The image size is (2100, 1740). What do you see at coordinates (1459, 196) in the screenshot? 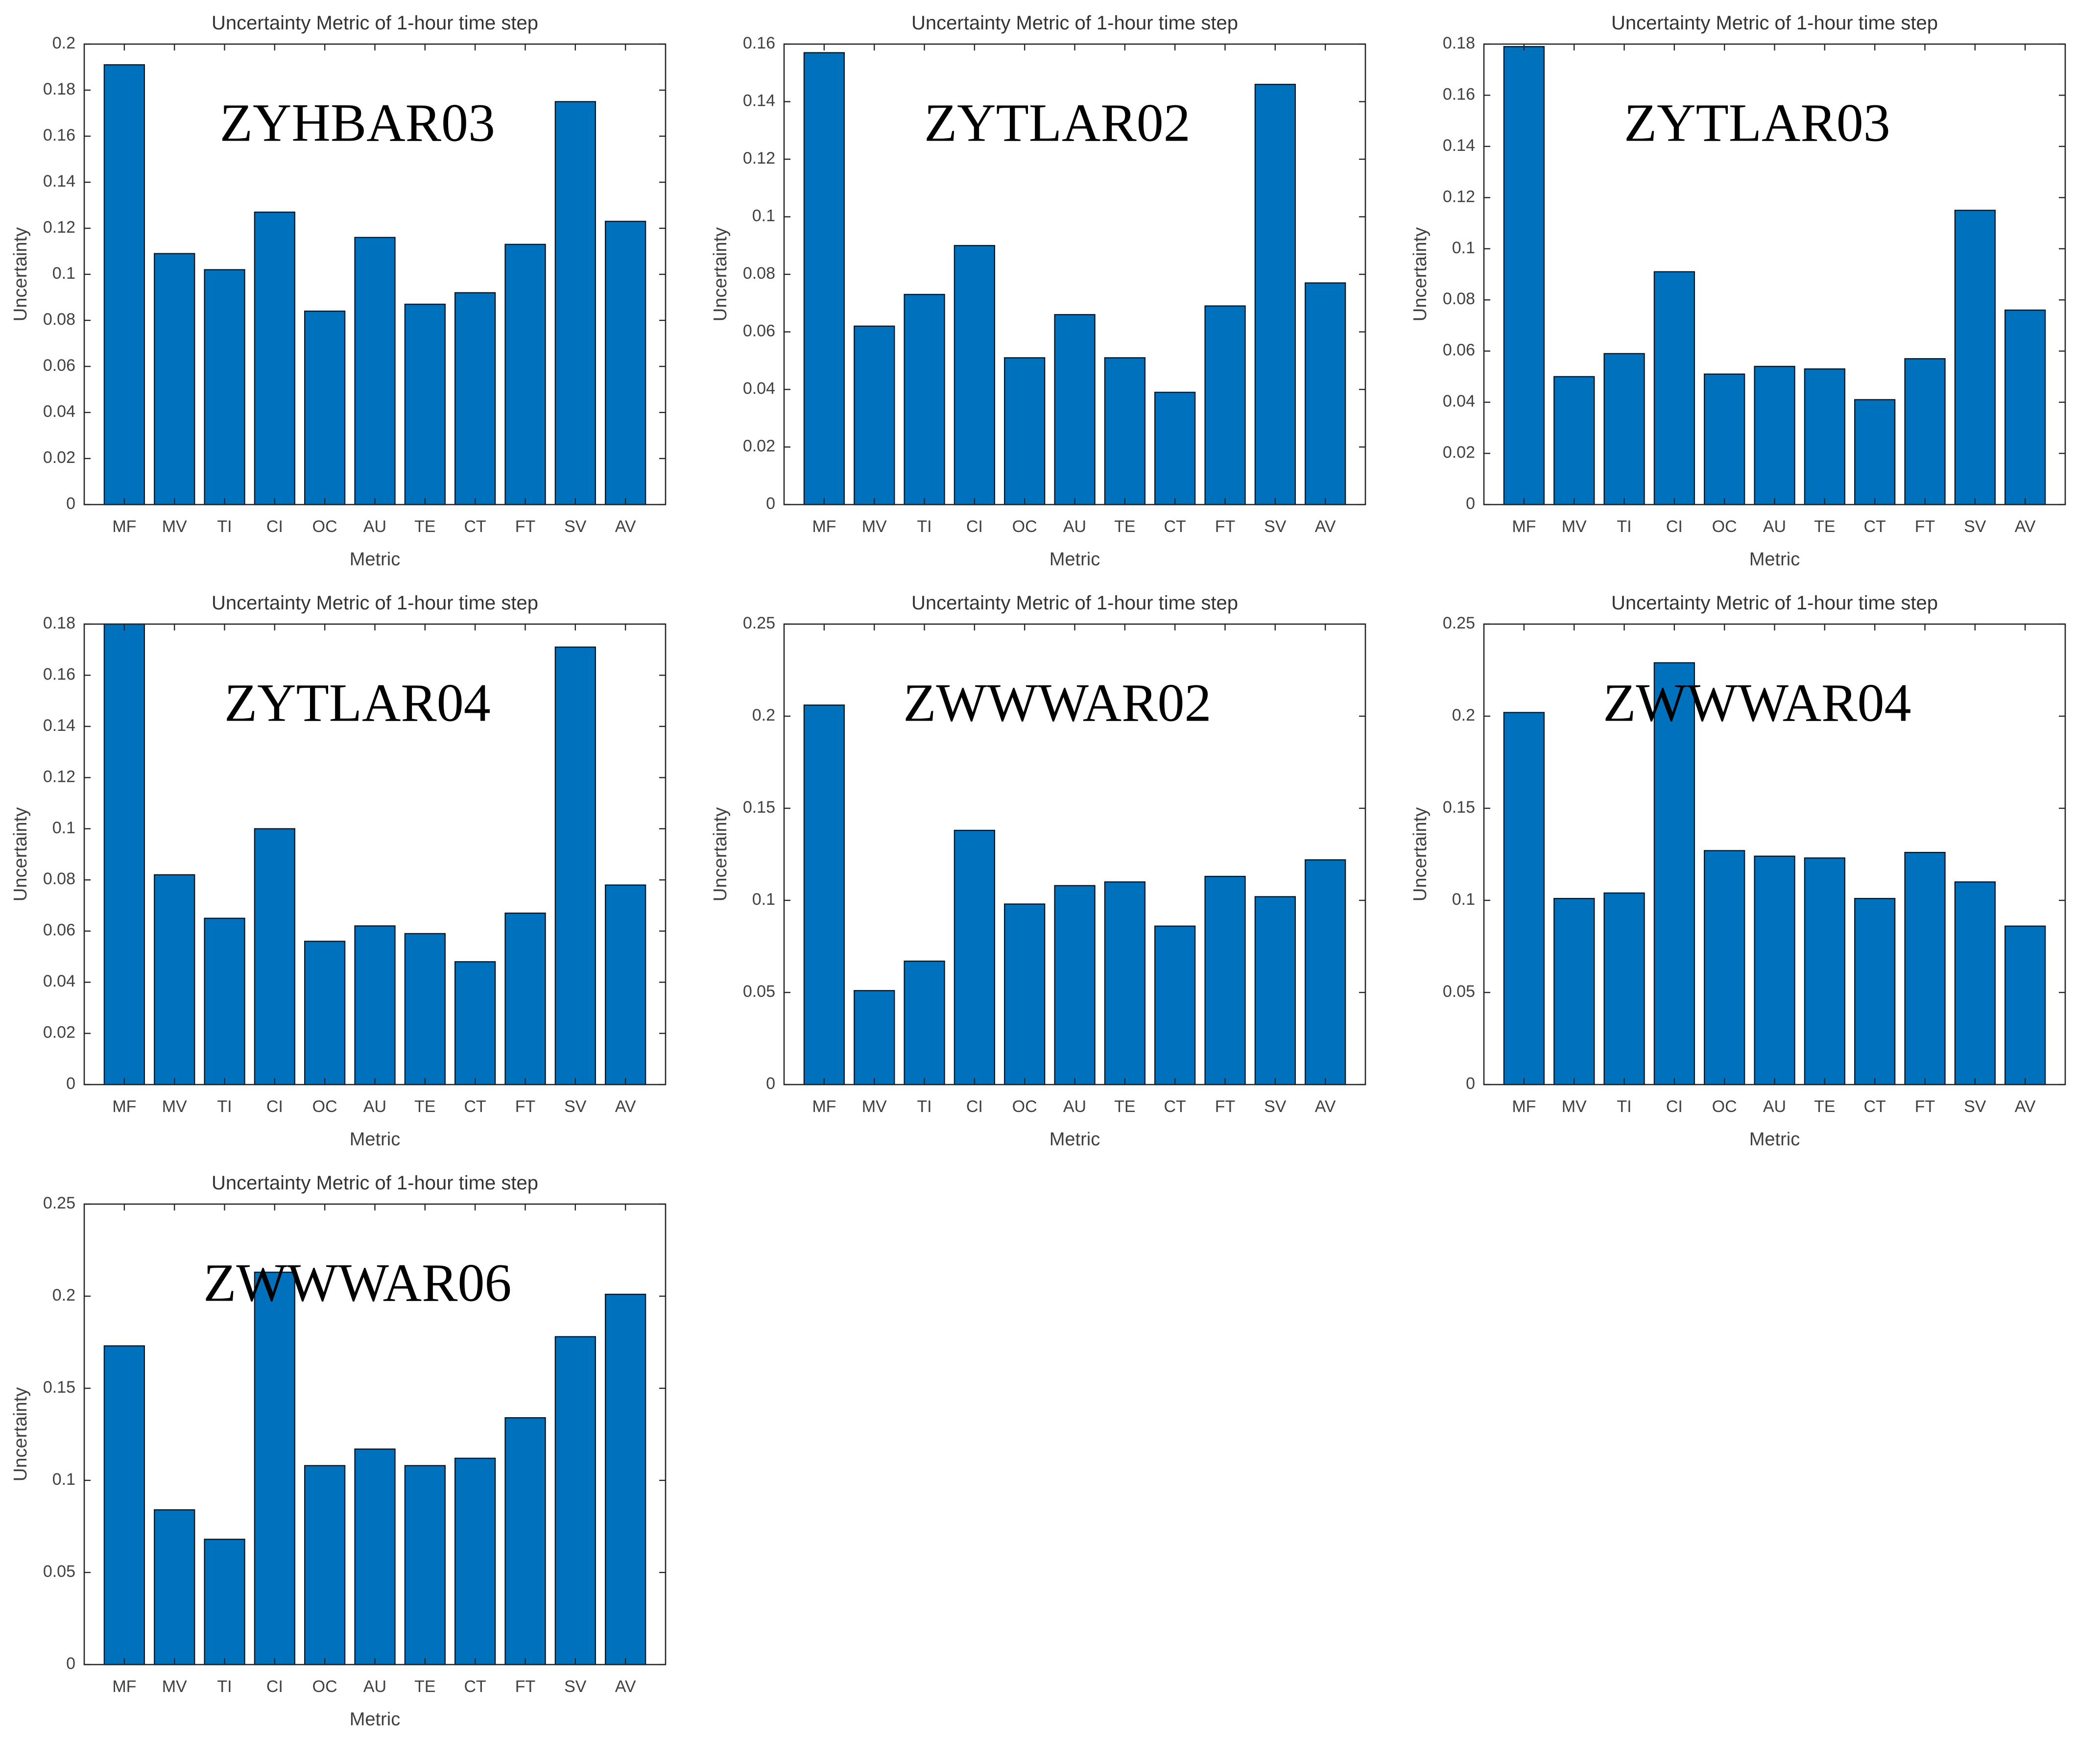
I see `y-tick-label: 0.12` at bounding box center [1459, 196].